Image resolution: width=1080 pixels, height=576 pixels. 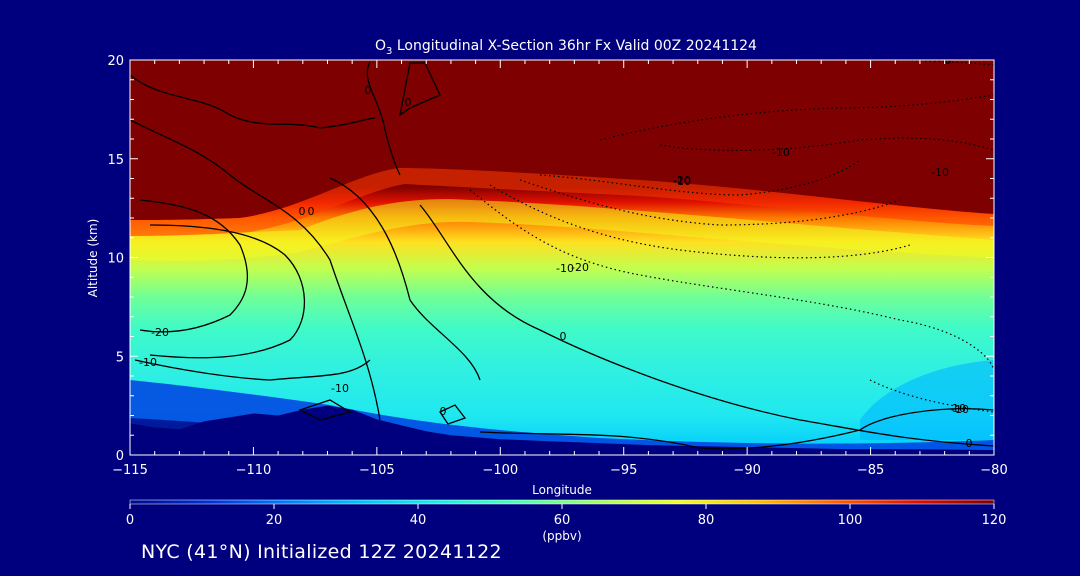 I want to click on footer-info: NYC (41°N) Initialized 12Z 20241122, so click(x=321, y=552).